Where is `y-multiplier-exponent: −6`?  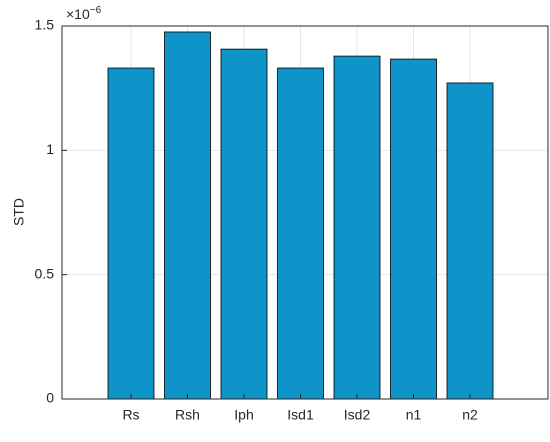
y-multiplier-exponent: −6 is located at coordinates (96, 10).